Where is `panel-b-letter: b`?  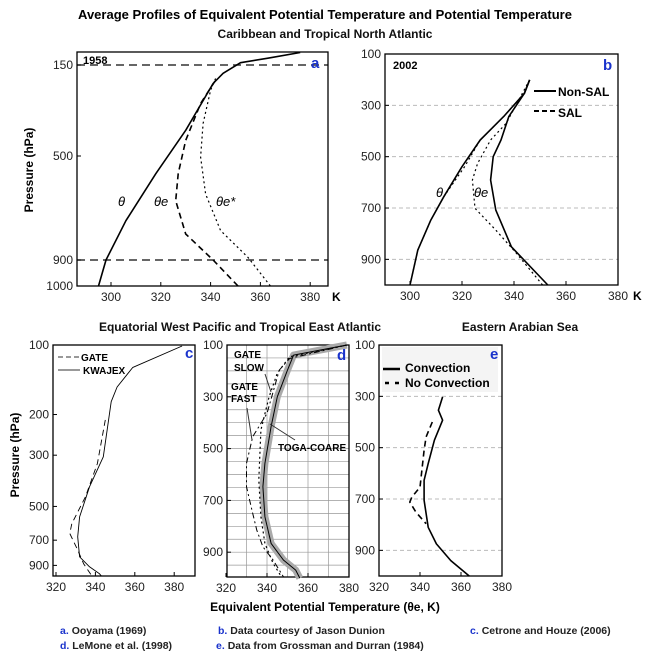
panel-b-letter: b is located at coordinates (607, 65).